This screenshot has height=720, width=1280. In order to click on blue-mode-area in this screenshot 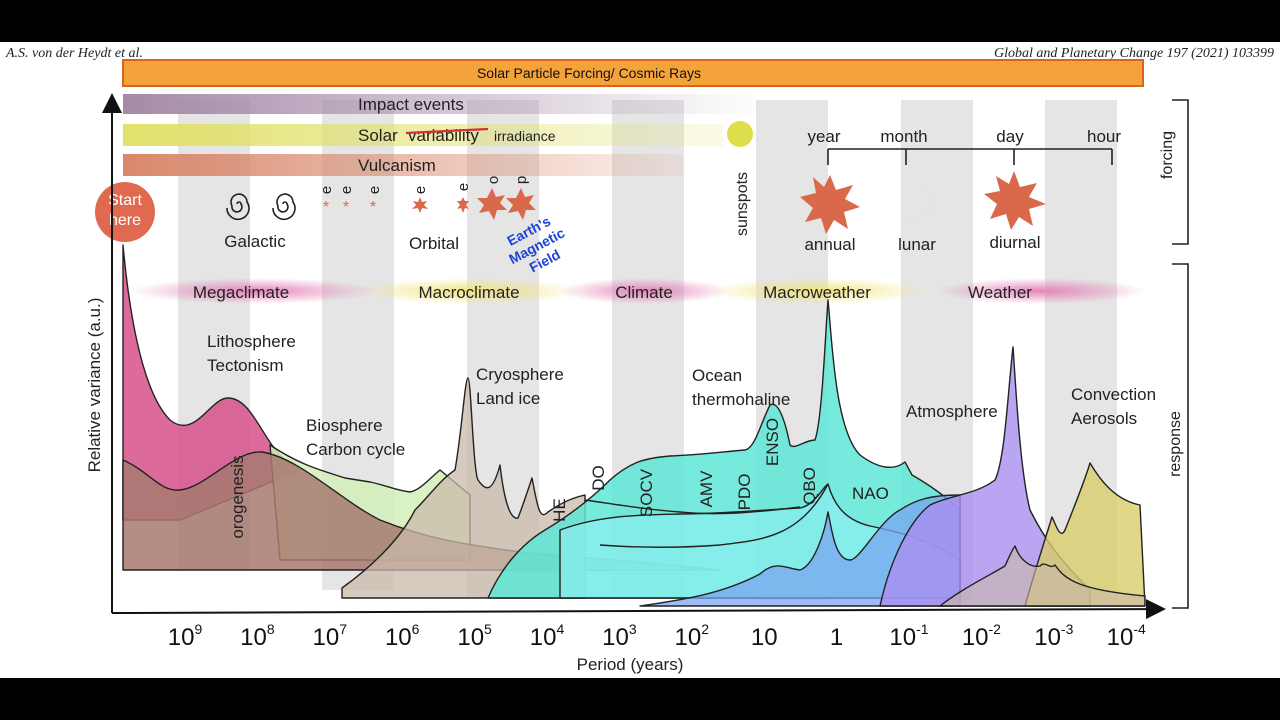, I will do `click(800, 550)`.